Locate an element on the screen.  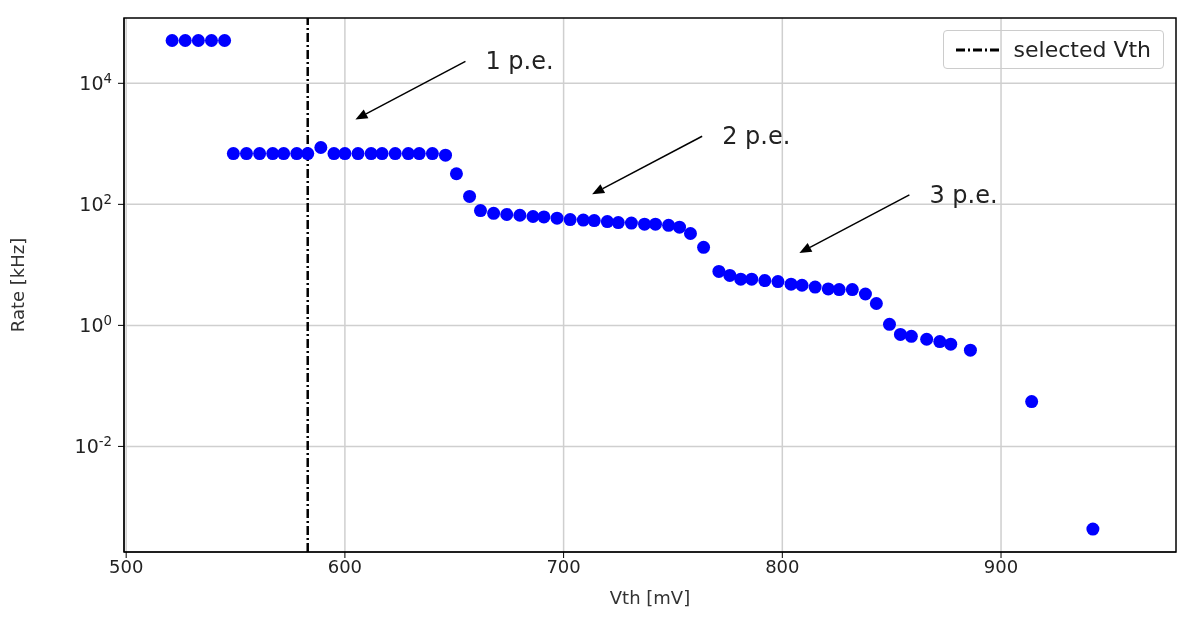
x-tick-label: 700 is located at coordinates (563, 566).